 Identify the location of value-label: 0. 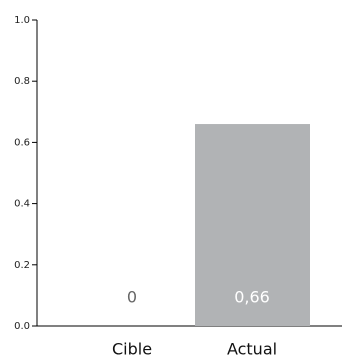
(132, 297).